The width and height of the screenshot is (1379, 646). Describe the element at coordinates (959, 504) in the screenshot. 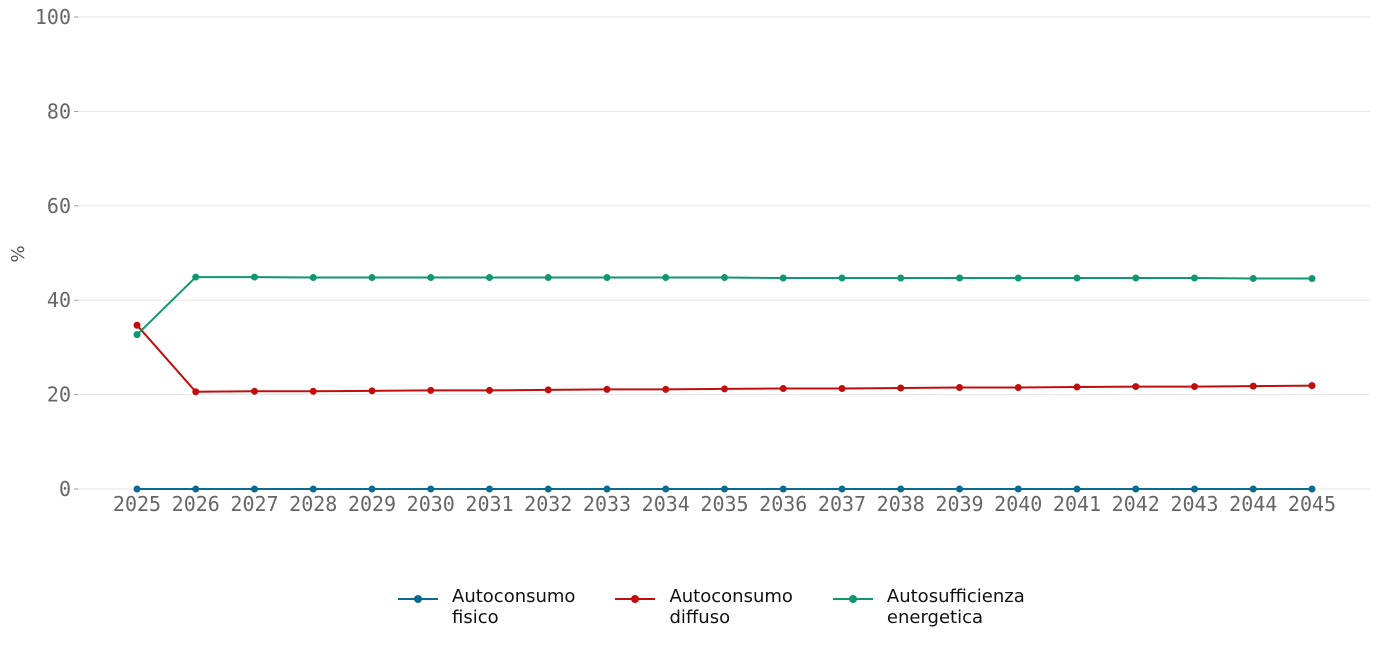

I see `x-tick-label: 2039` at that location.